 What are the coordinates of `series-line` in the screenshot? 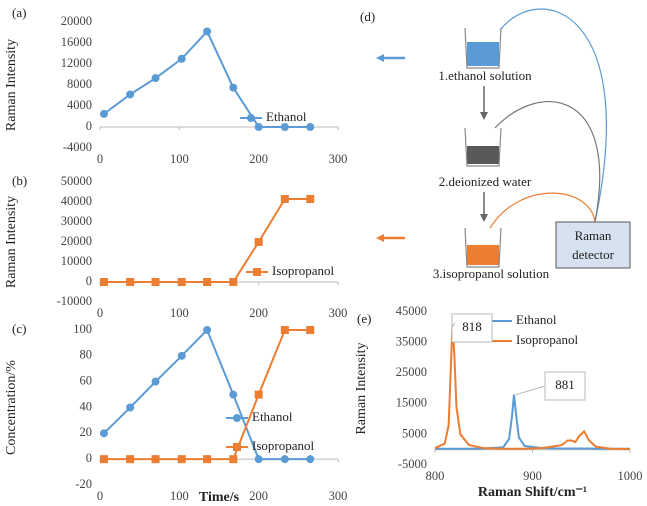 It's located at (532, 422).